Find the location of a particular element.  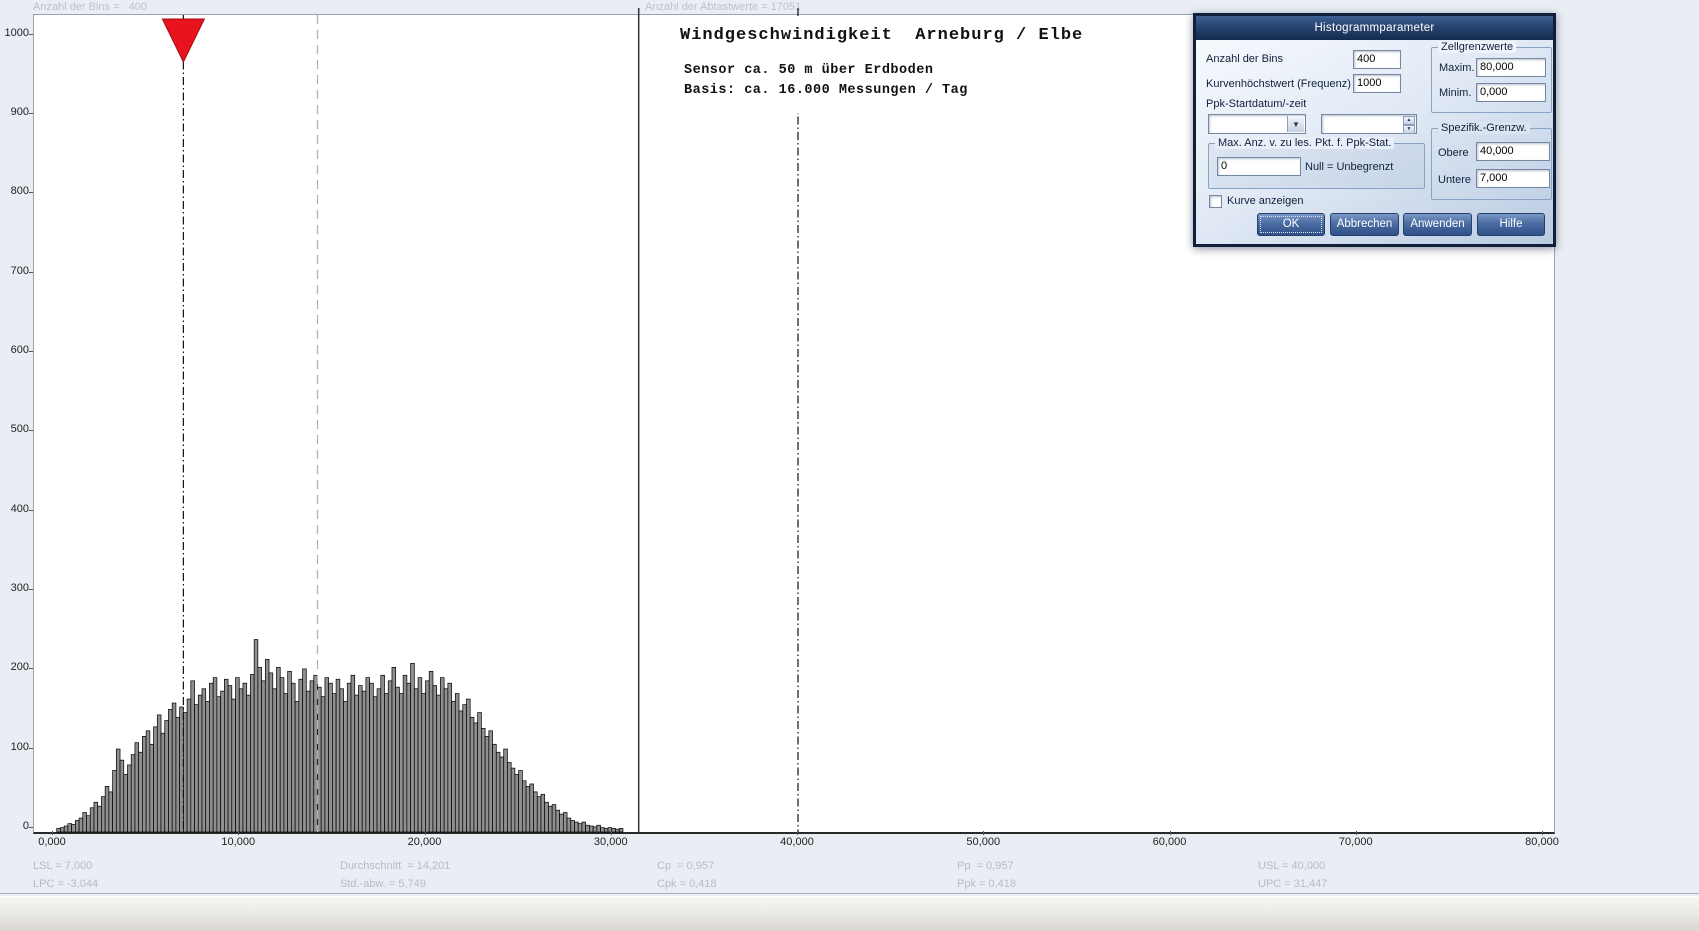

ppk-time-spinbox: 00:00:00 ▲▼ is located at coordinates (1369, 131).